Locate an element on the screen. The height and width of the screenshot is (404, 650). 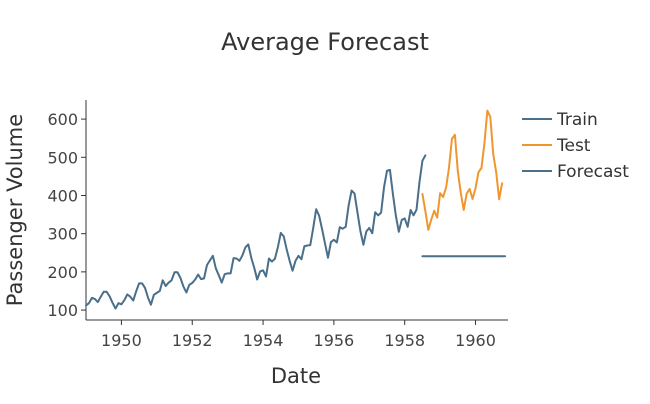
x-tick-label: 1952 is located at coordinates (192, 340).